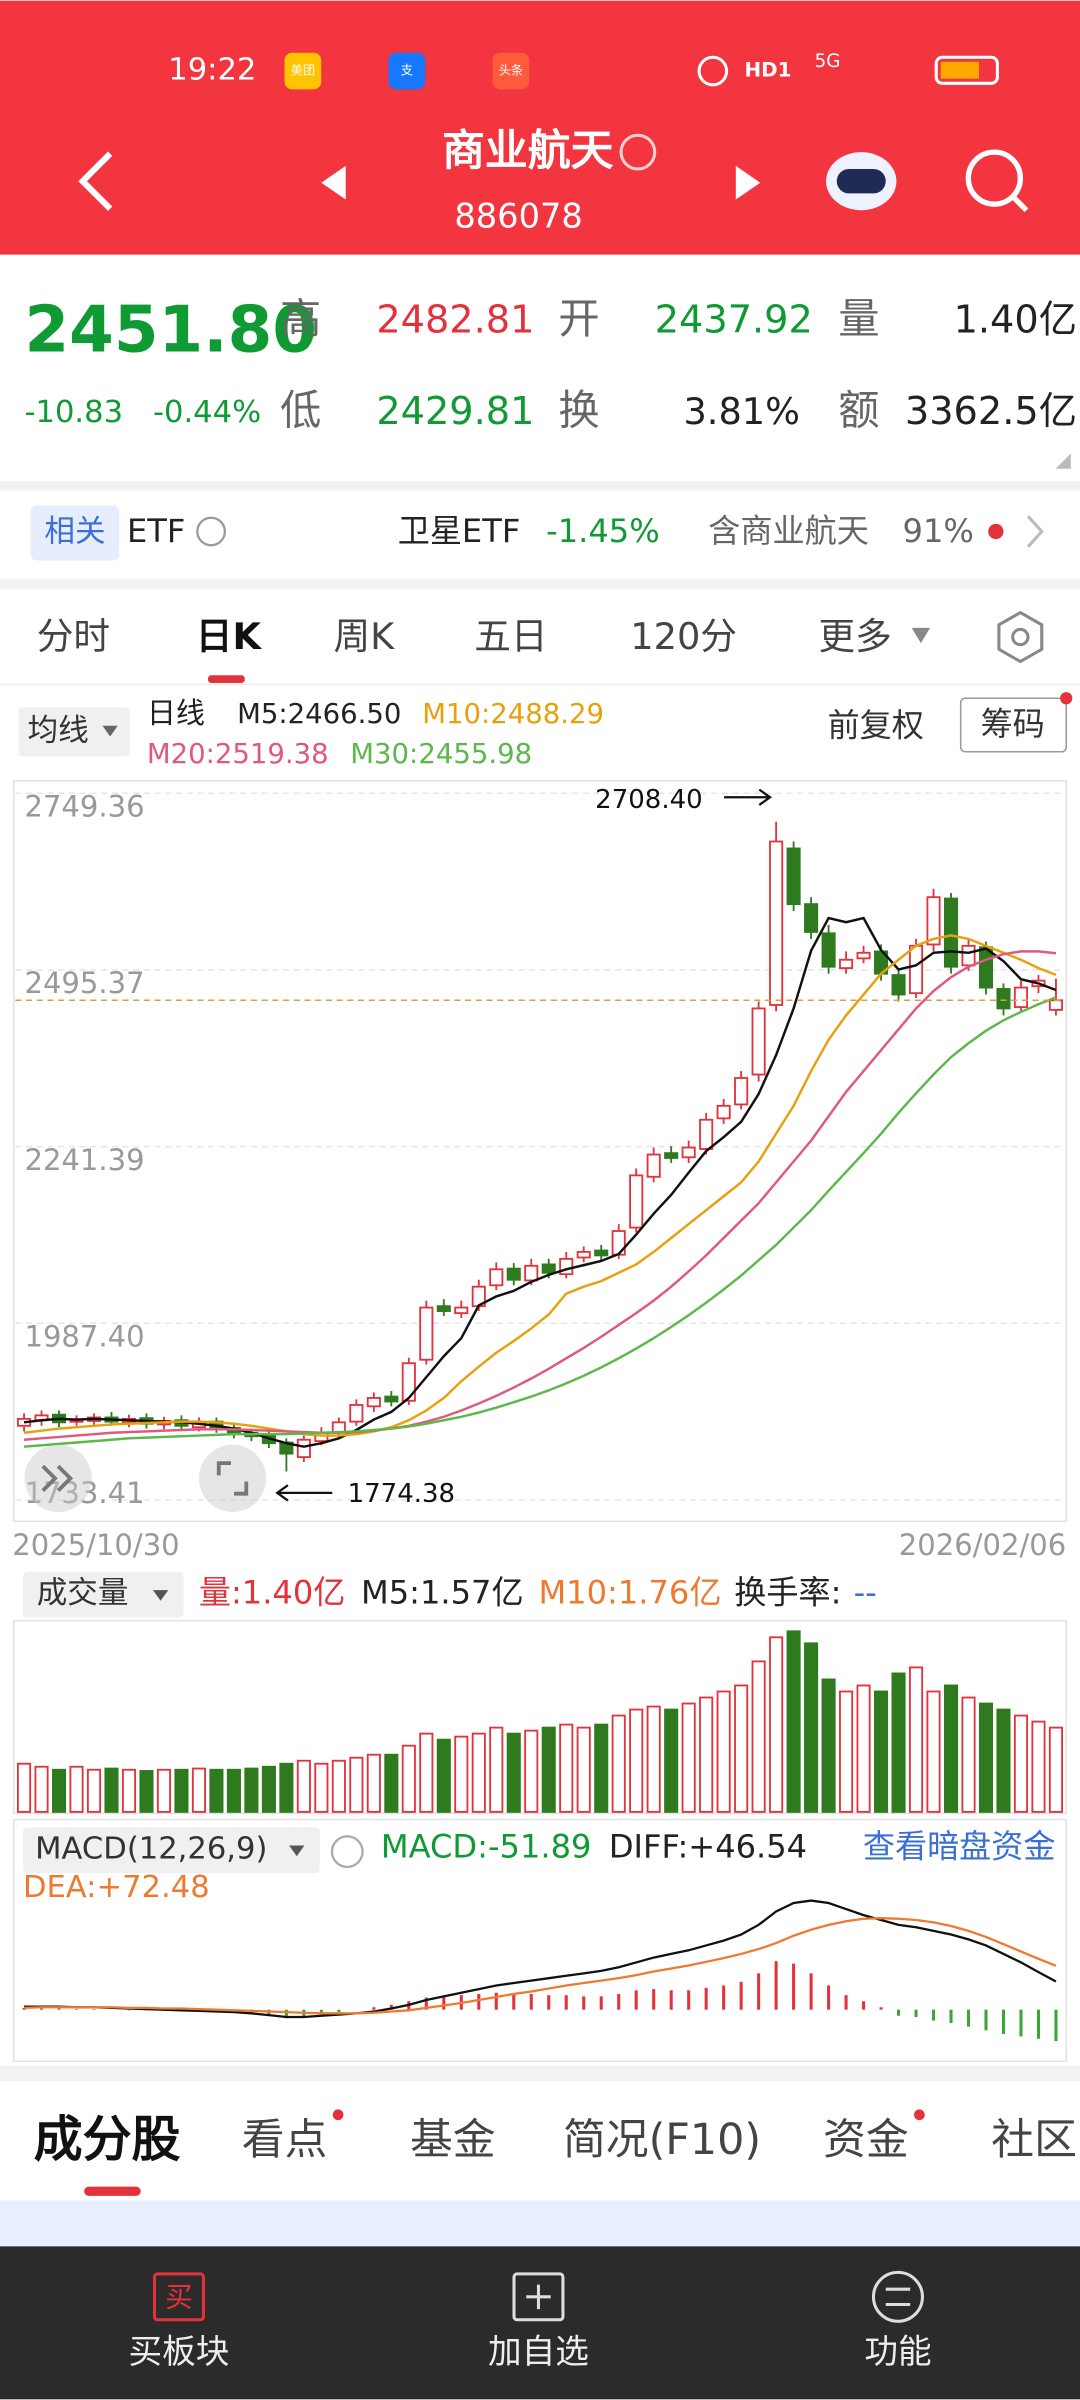 The height and width of the screenshot is (2400, 1080). Describe the element at coordinates (84, 983) in the screenshot. I see `y-tick-label: 2495.37` at that location.